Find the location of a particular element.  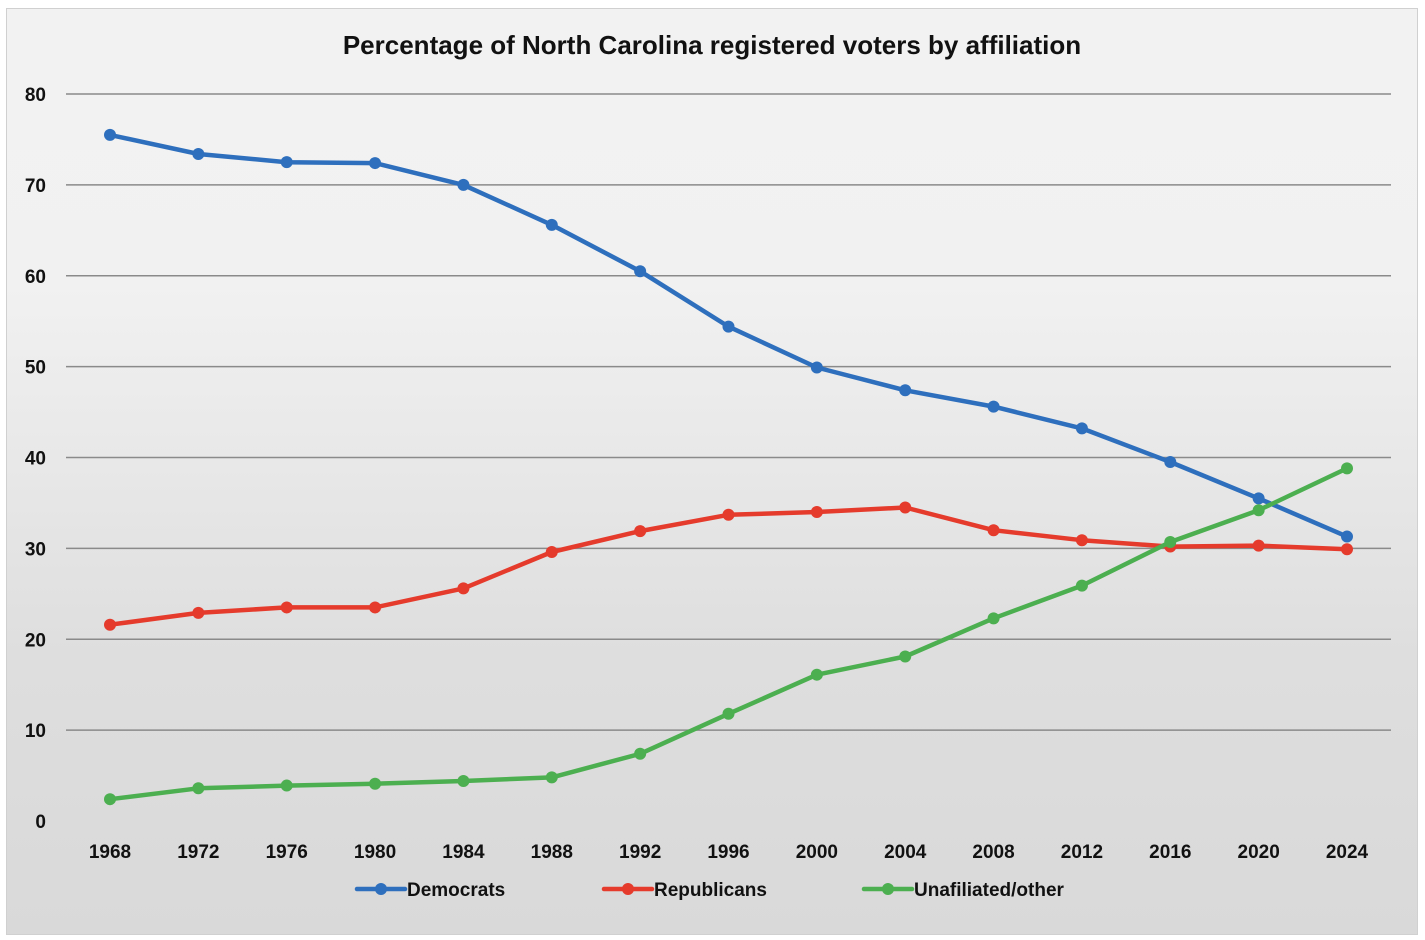

y-tick-label: 70 is located at coordinates (35, 186).